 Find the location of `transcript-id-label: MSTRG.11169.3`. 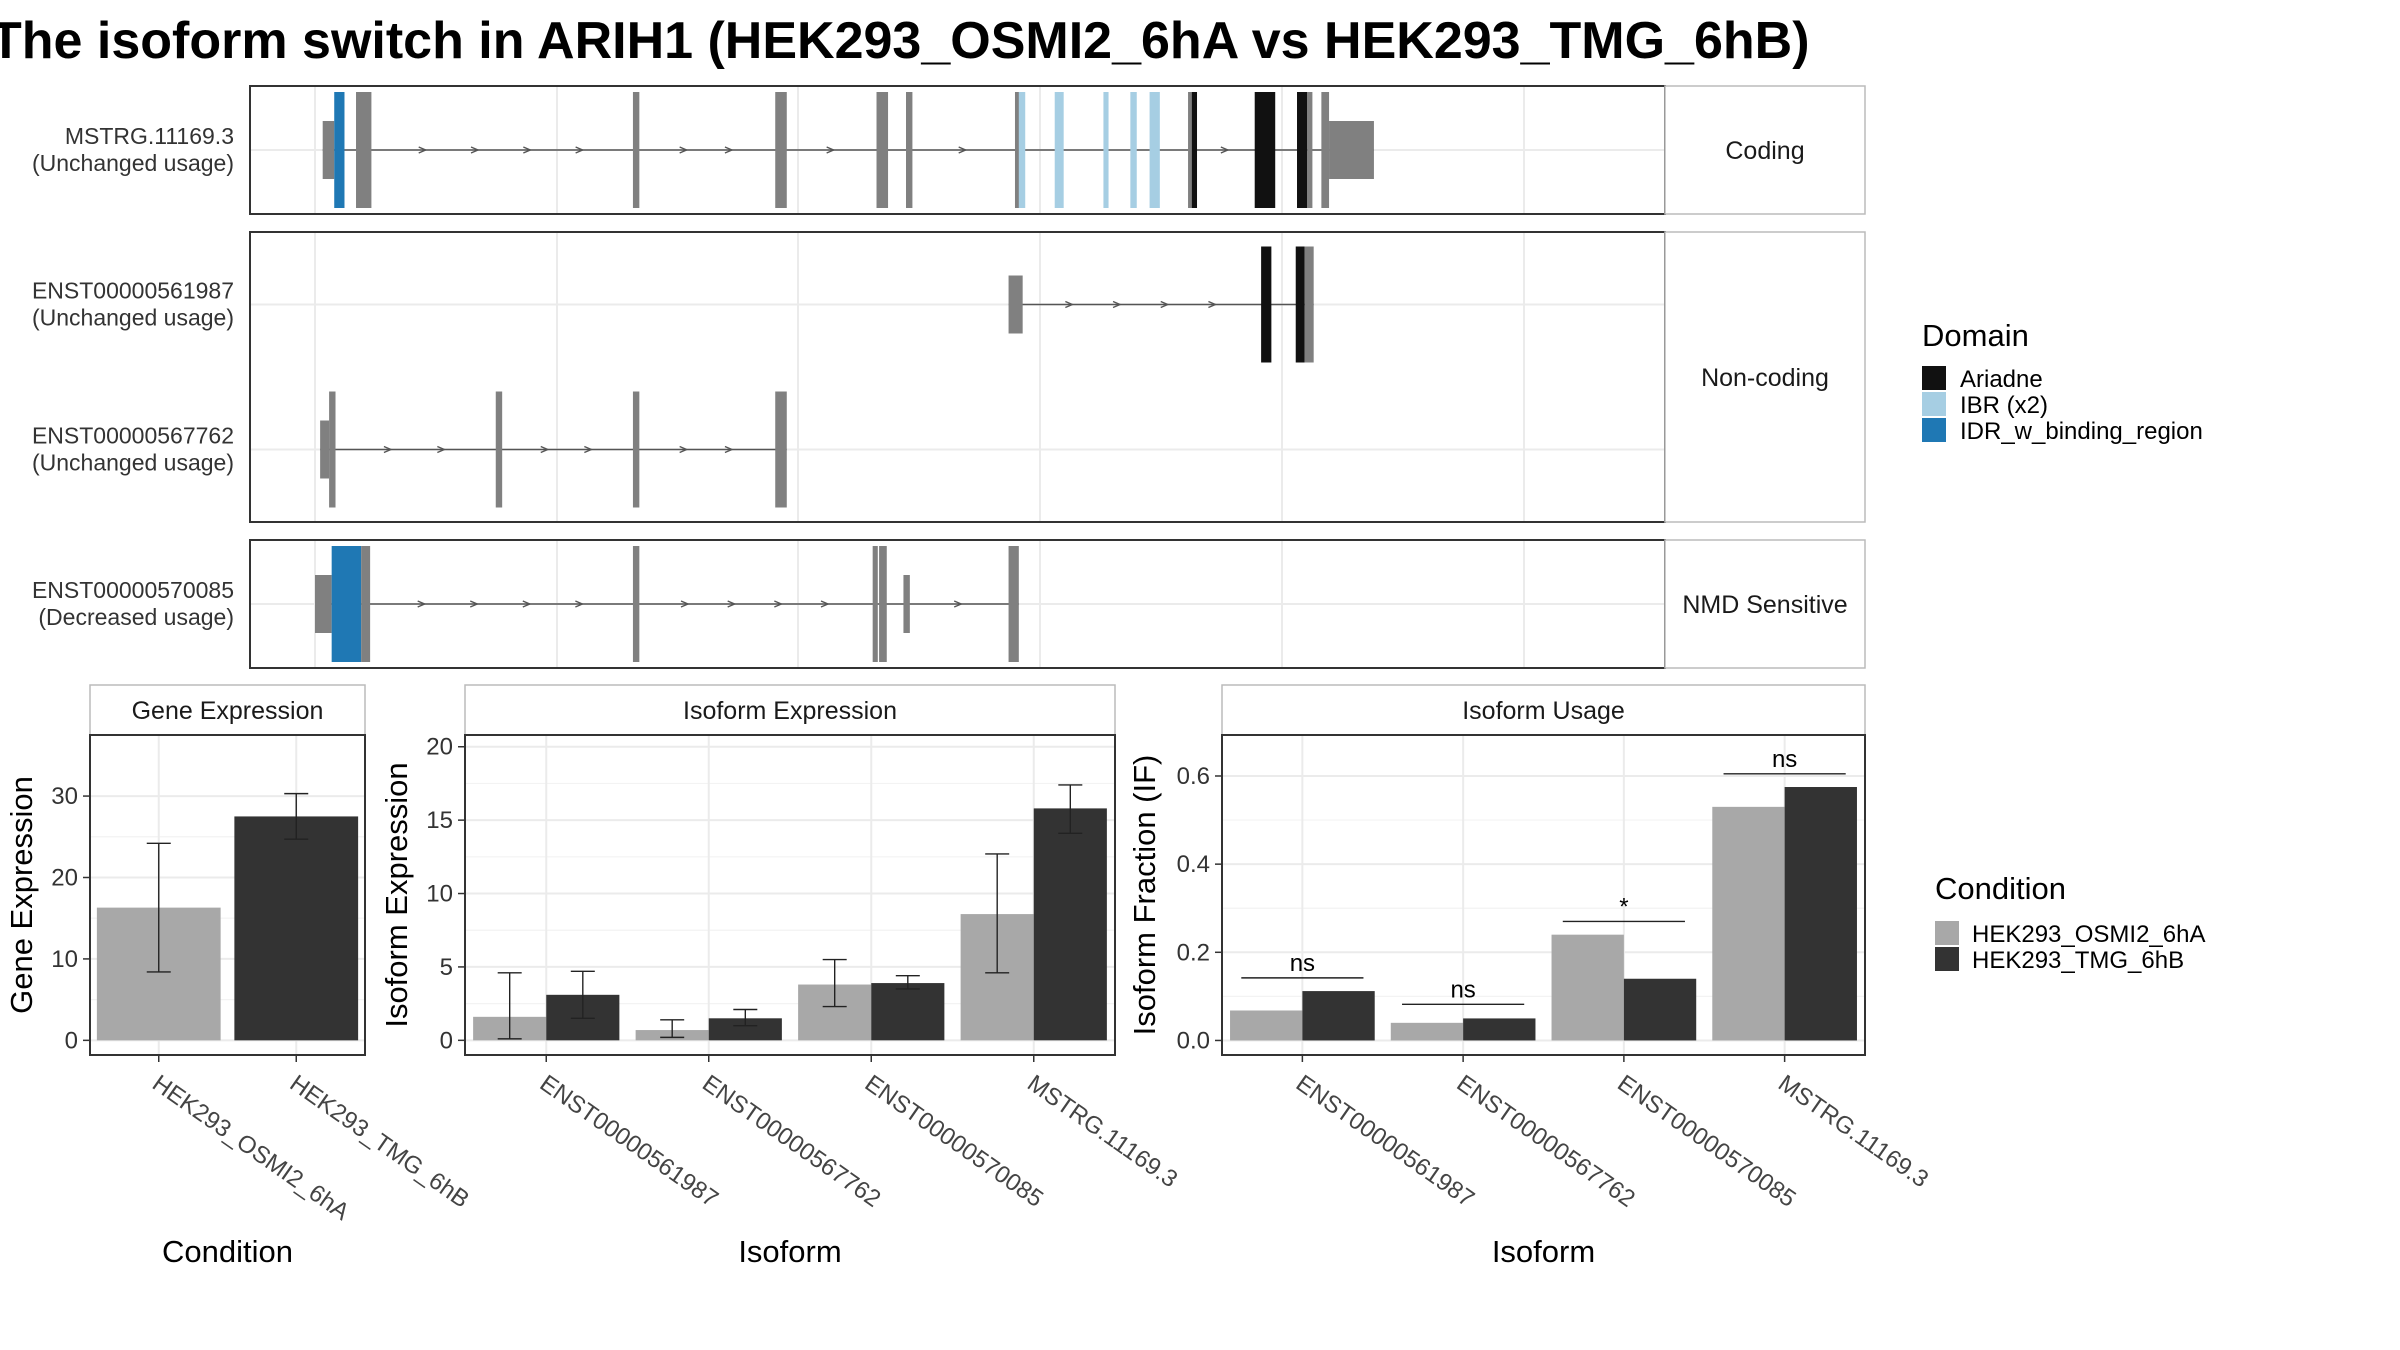

transcript-id-label: MSTRG.11169.3 is located at coordinates (149, 136).